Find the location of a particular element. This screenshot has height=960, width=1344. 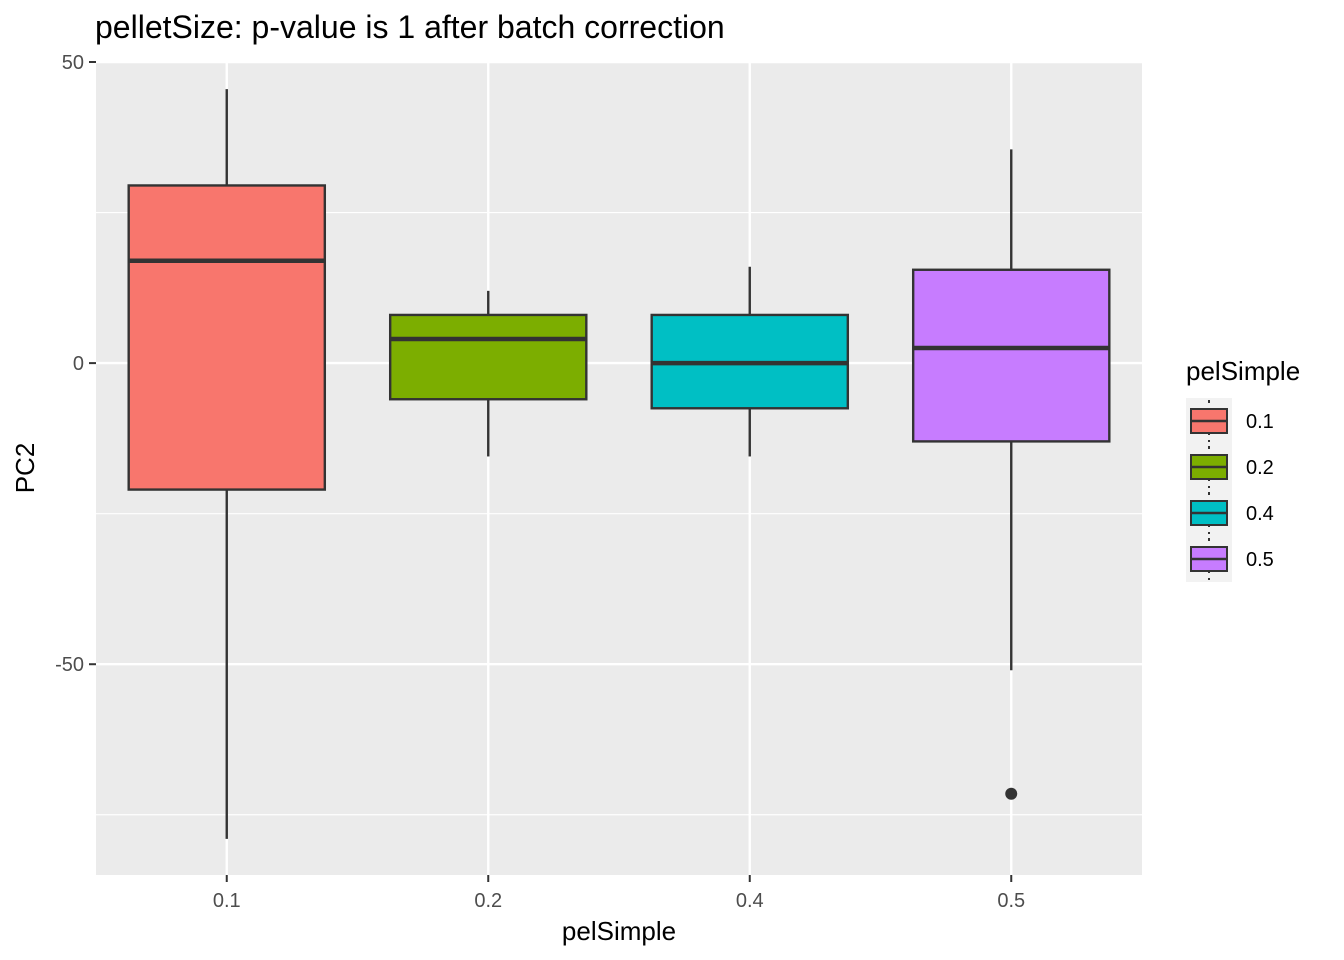

y-tick-label: 0 is located at coordinates (78, 364).